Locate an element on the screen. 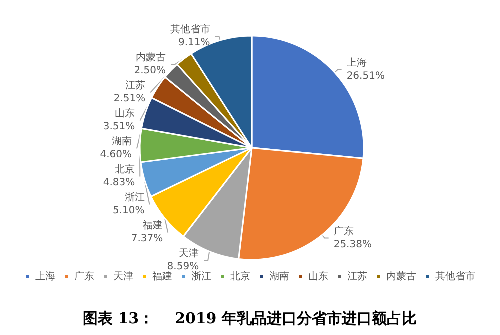 Image resolution: width=500 pixels, height=335 pixels. data-label: 3.51% is located at coordinates (119, 127).